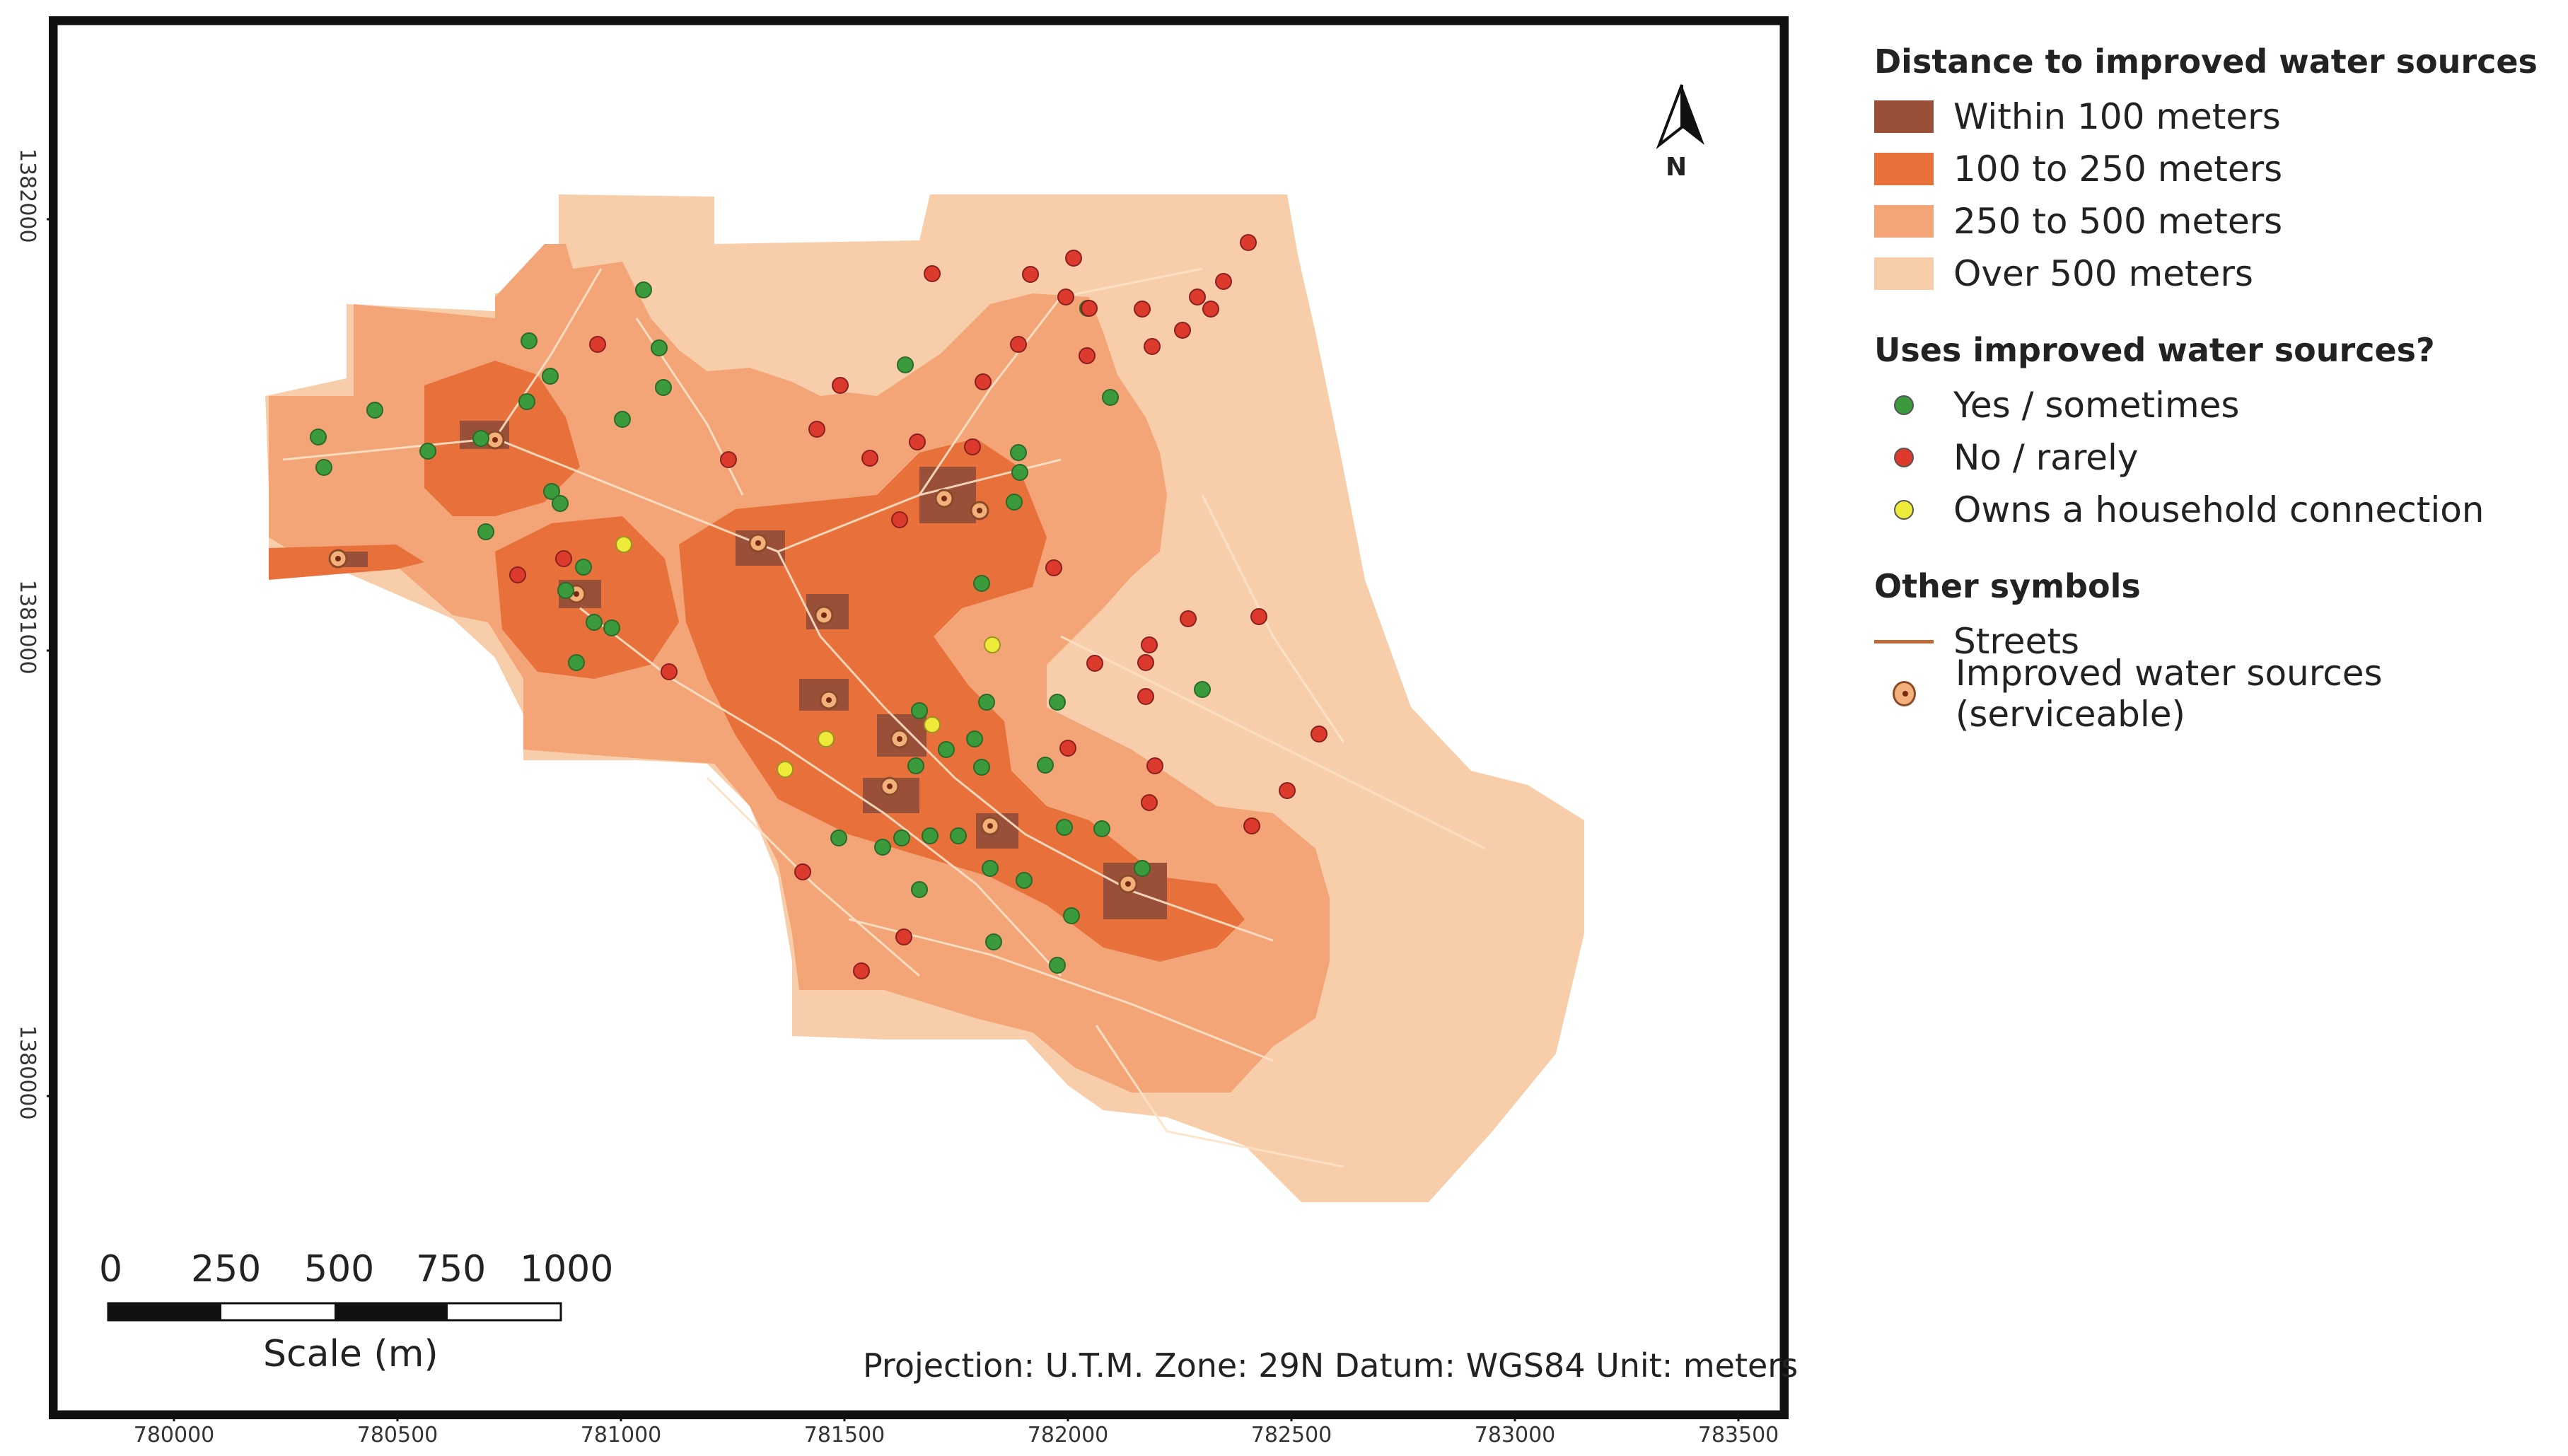  I want to click on legend-label: Yes / sometimes, so click(2096, 405).